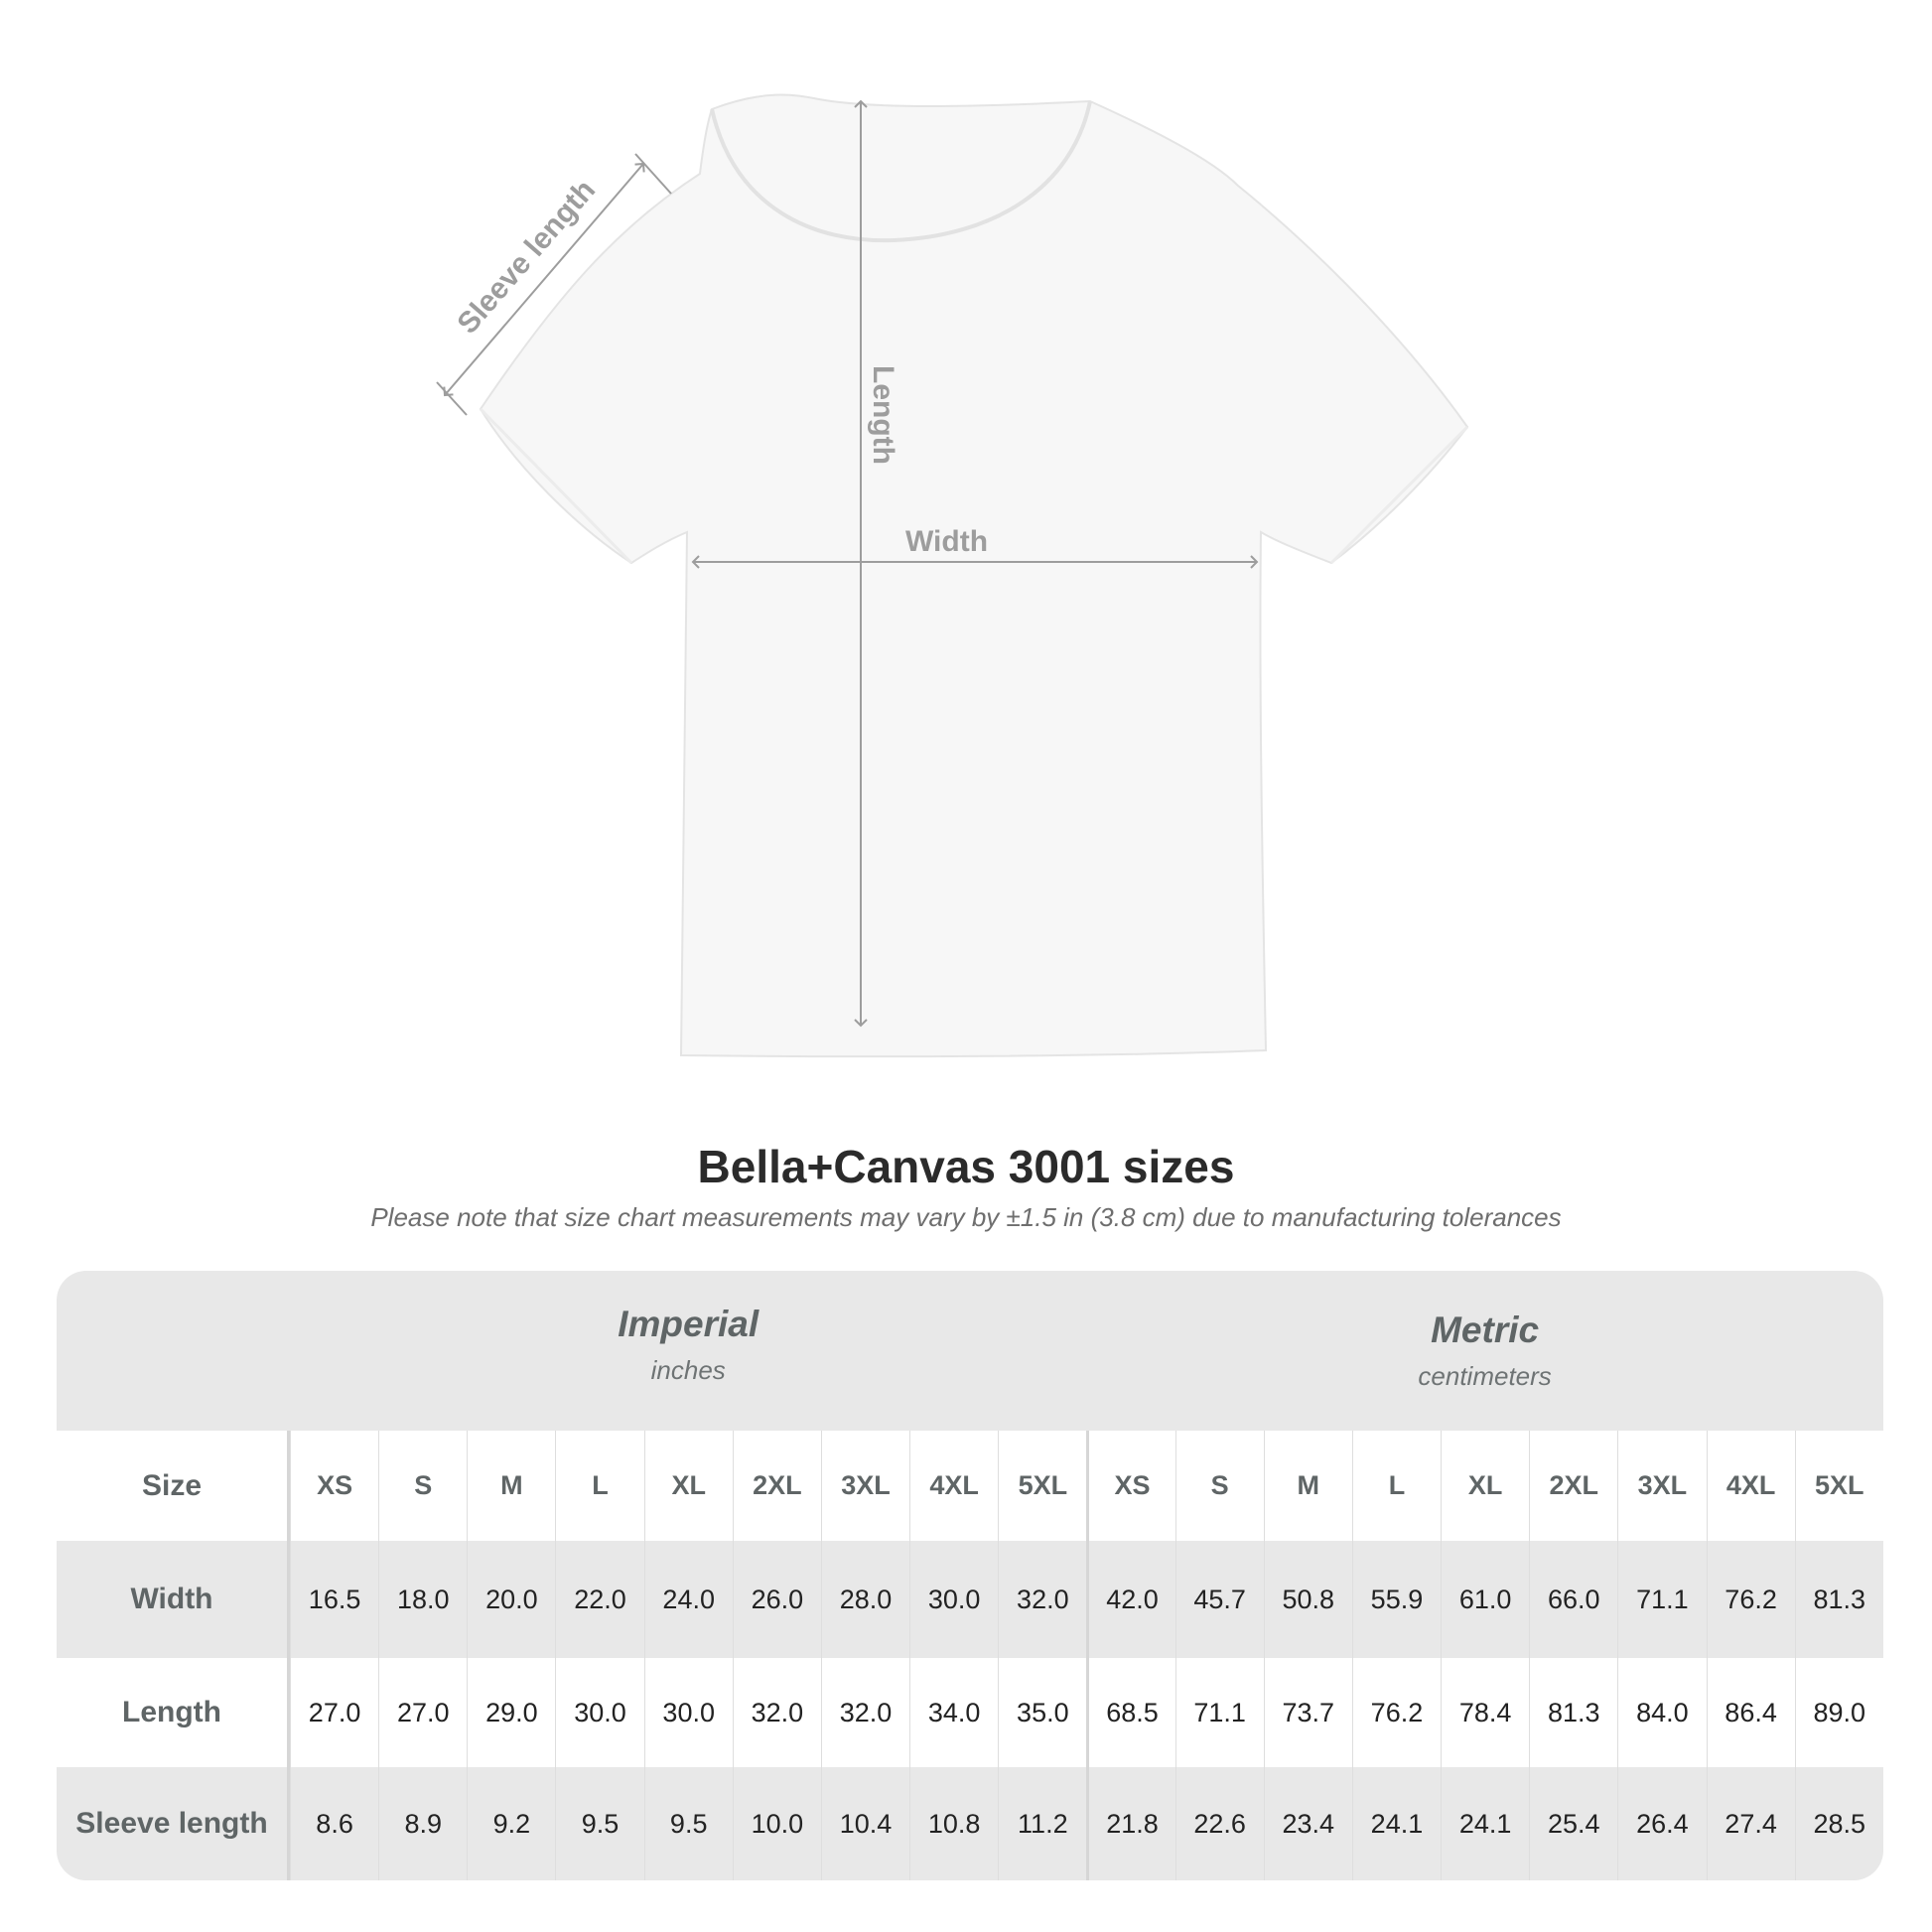 This screenshot has width=1932, height=1932. Describe the element at coordinates (1130, 1600) in the screenshot. I see `metric-value-cell: 42.0` at that location.